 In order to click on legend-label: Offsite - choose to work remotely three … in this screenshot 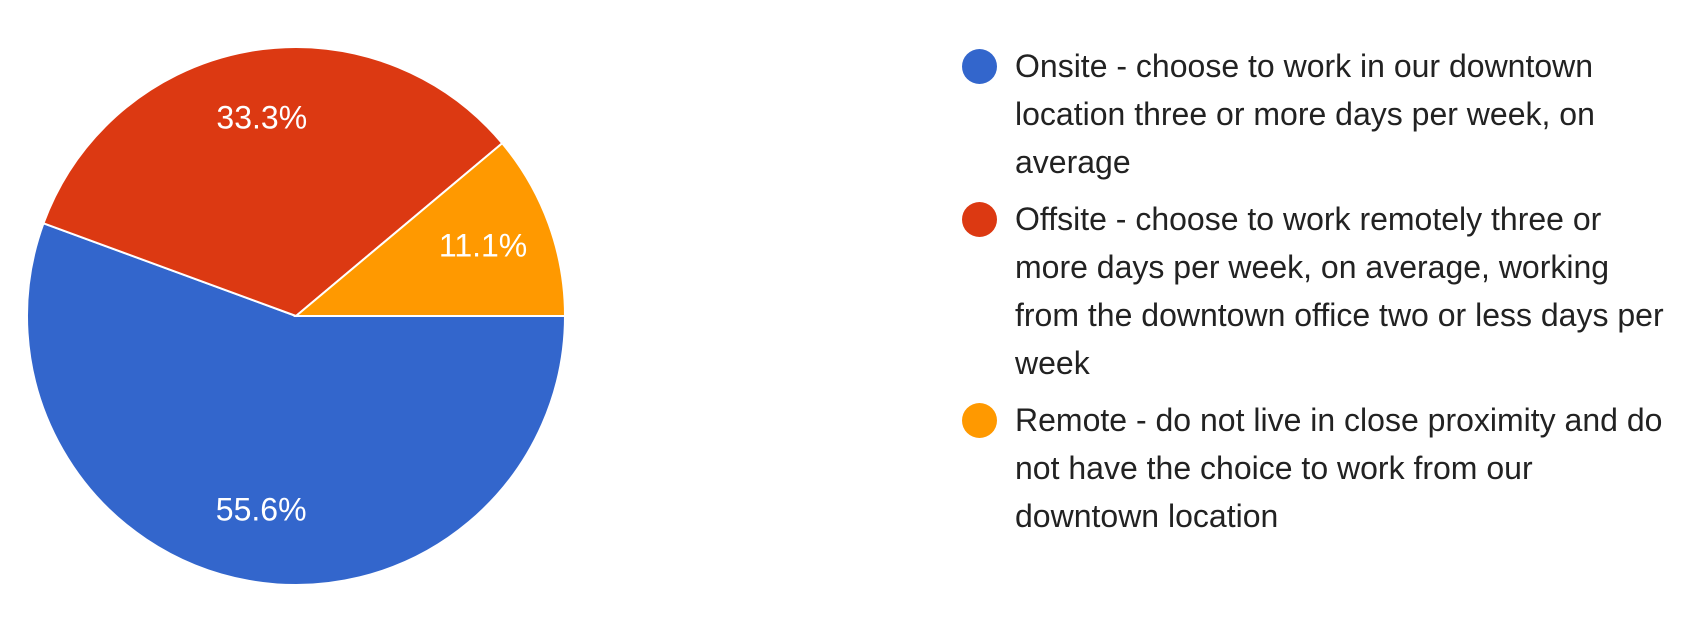, I will do `click(1339, 291)`.